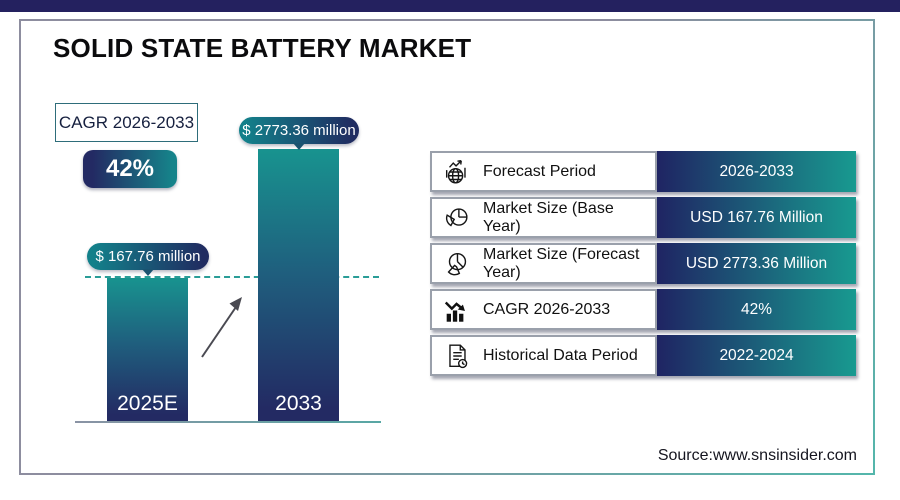 This screenshot has width=900, height=500. I want to click on document-clock-icon, so click(458, 356).